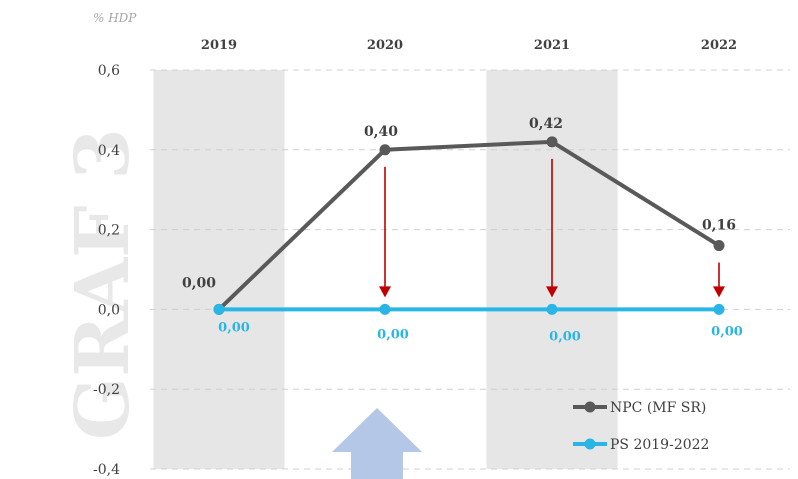  I want to click on legend-label: PS 2019-2022, so click(659, 445).